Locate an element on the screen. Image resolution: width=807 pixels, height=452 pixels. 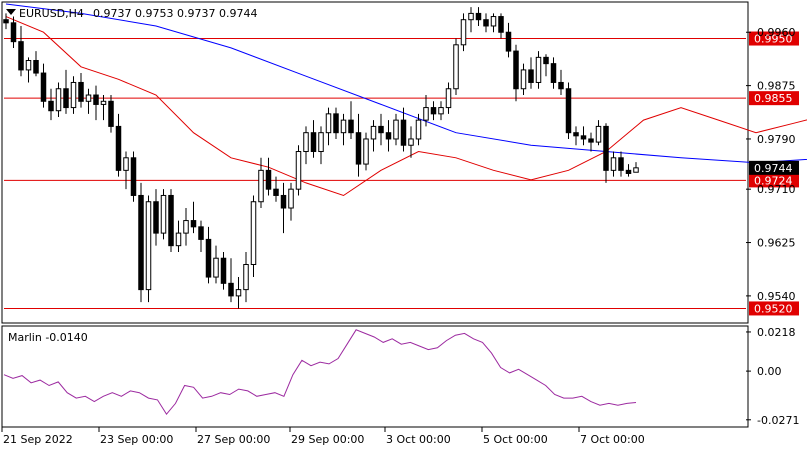
ohlc-open: 0.9737 is located at coordinates (112, 13).